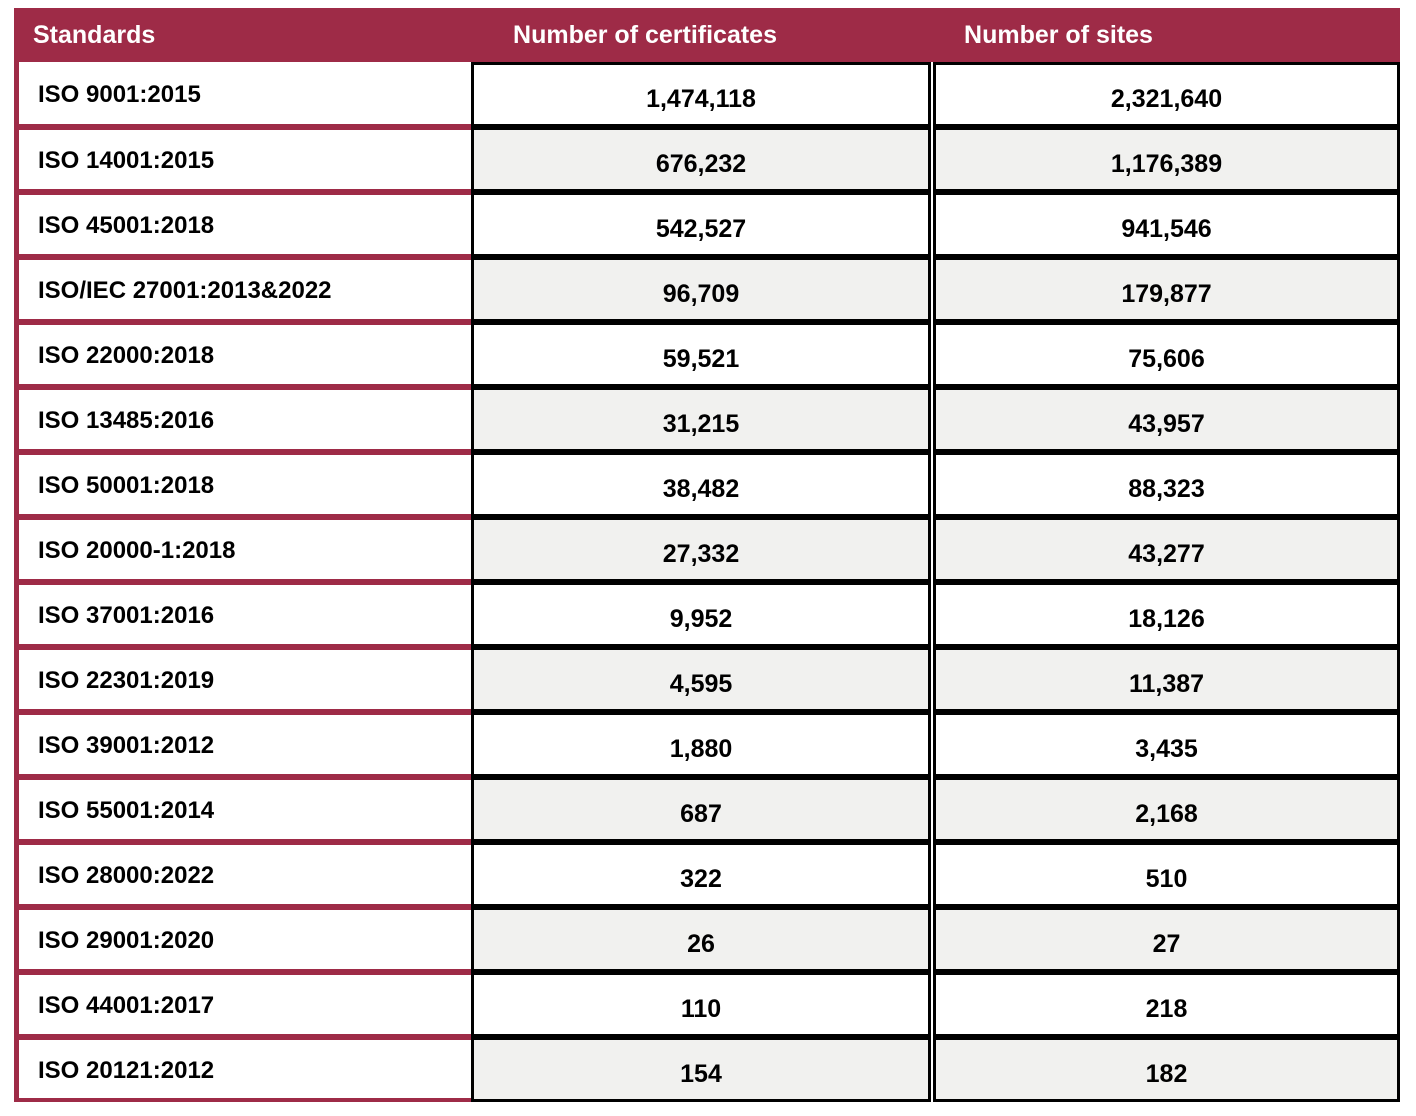 This screenshot has height=1116, width=1416. Describe the element at coordinates (242, 1004) in the screenshot. I see `standard-name-cell: ISO 44001:2017` at that location.